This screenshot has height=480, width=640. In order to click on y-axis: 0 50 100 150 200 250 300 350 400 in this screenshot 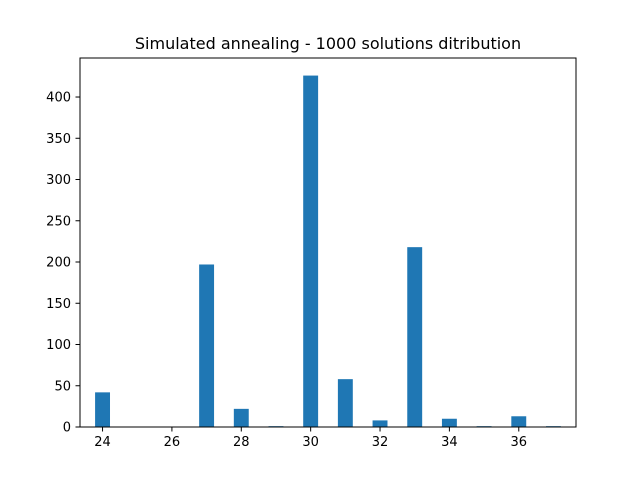, I will do `click(63, 263)`.